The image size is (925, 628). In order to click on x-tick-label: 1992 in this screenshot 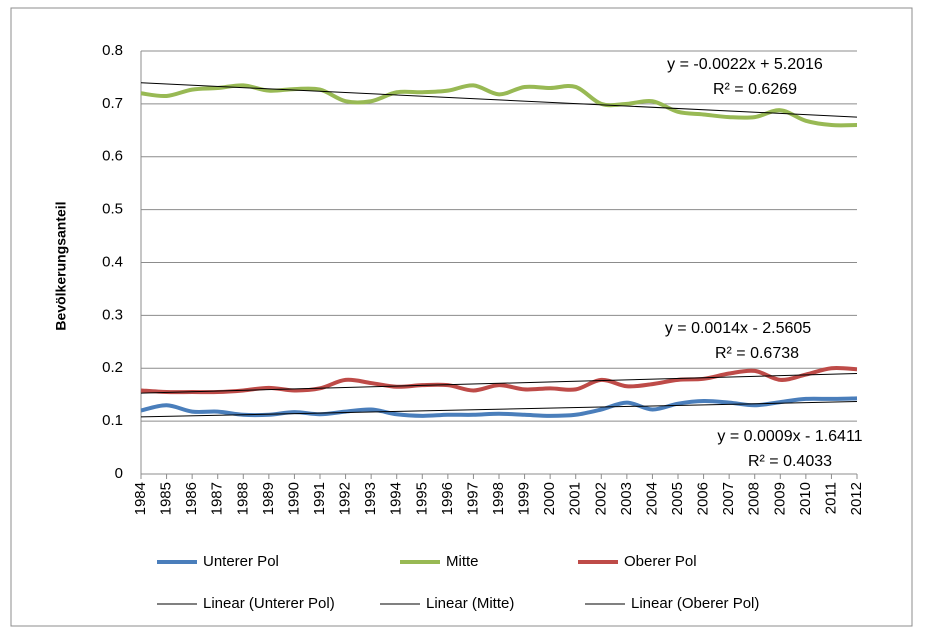, I will do `click(345, 498)`.